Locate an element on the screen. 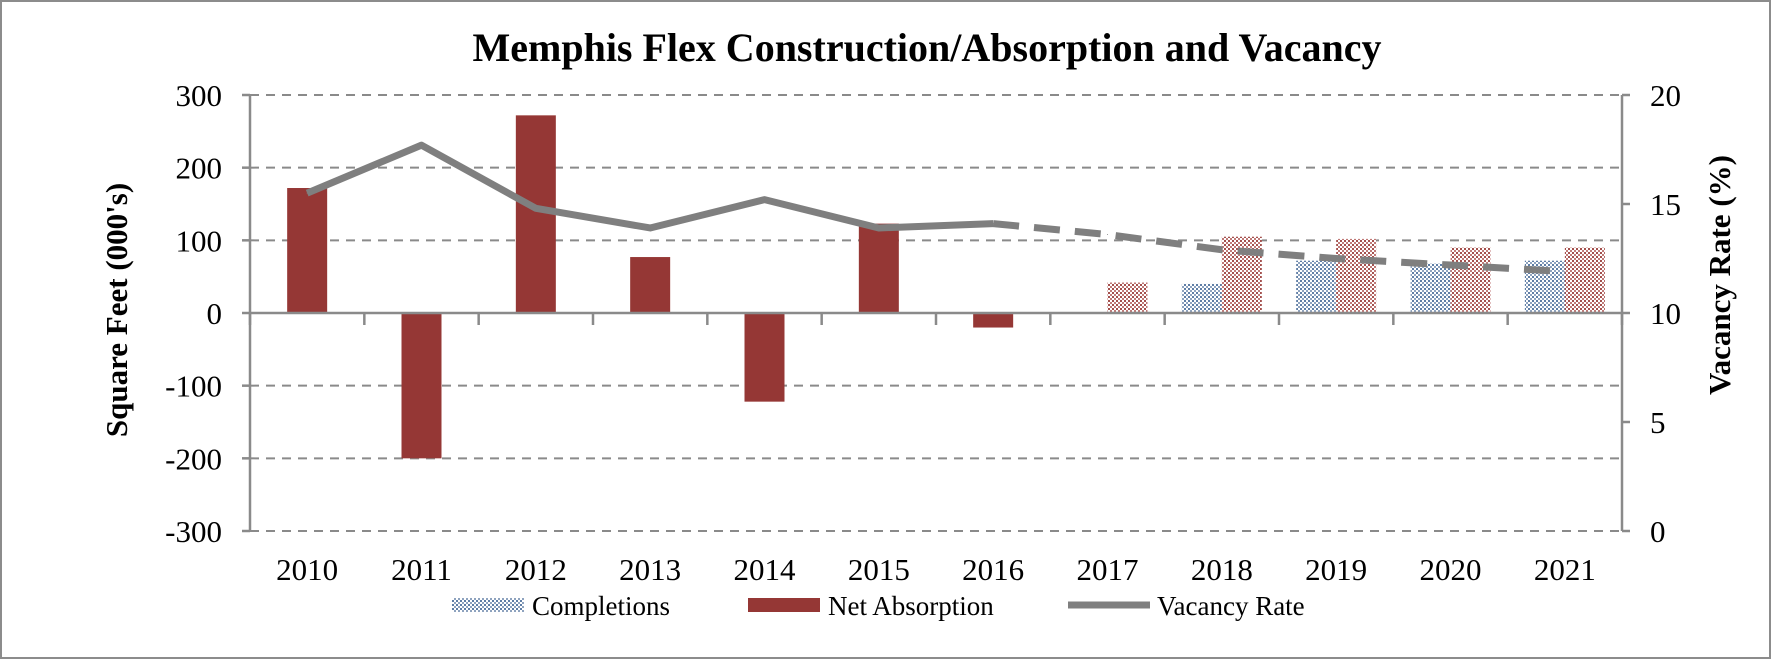 The height and width of the screenshot is (659, 1771). y-axis-right-title: Vacancy Rate (%) is located at coordinates (1719, 275).